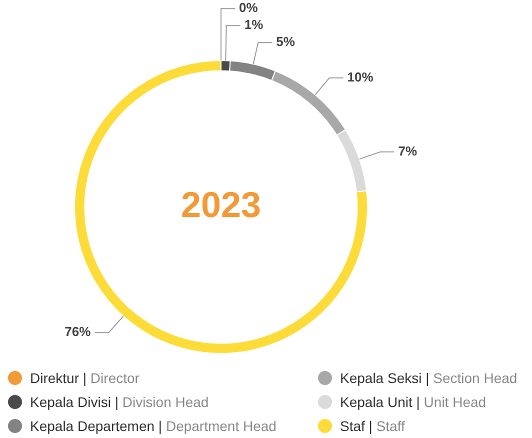  Describe the element at coordinates (78, 332) in the screenshot. I see `data-label: 76%` at that location.